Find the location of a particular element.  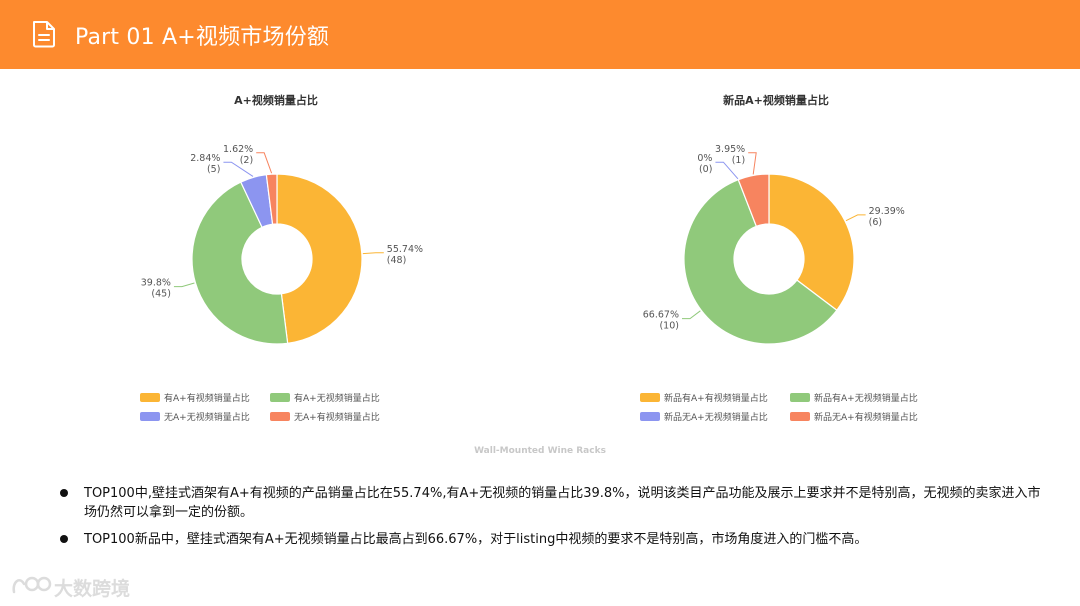

legend-label: 无A+无视频销量占比 is located at coordinates (207, 418).